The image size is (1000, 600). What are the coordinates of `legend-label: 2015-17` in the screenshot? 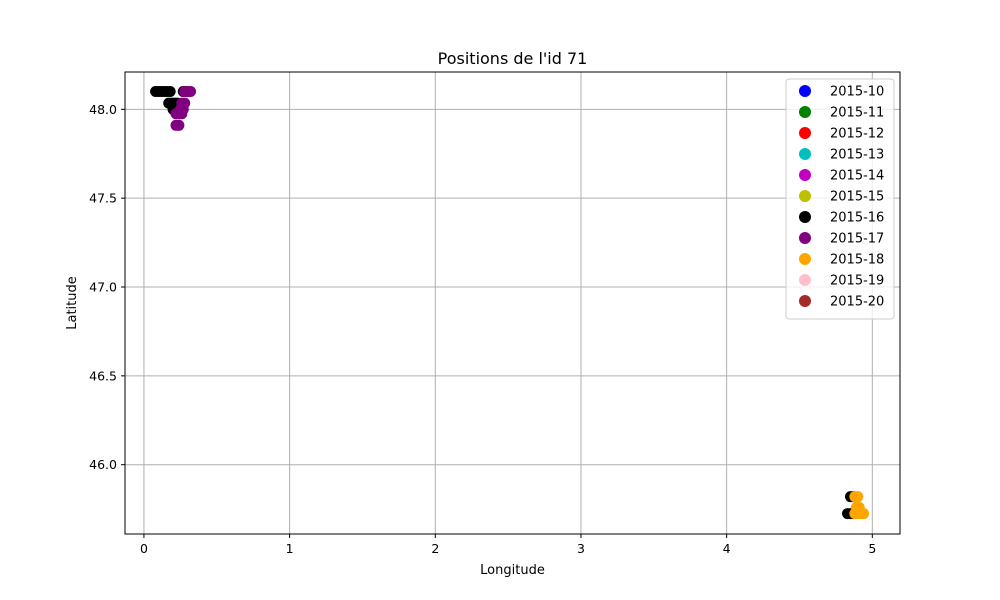 It's located at (857, 239).